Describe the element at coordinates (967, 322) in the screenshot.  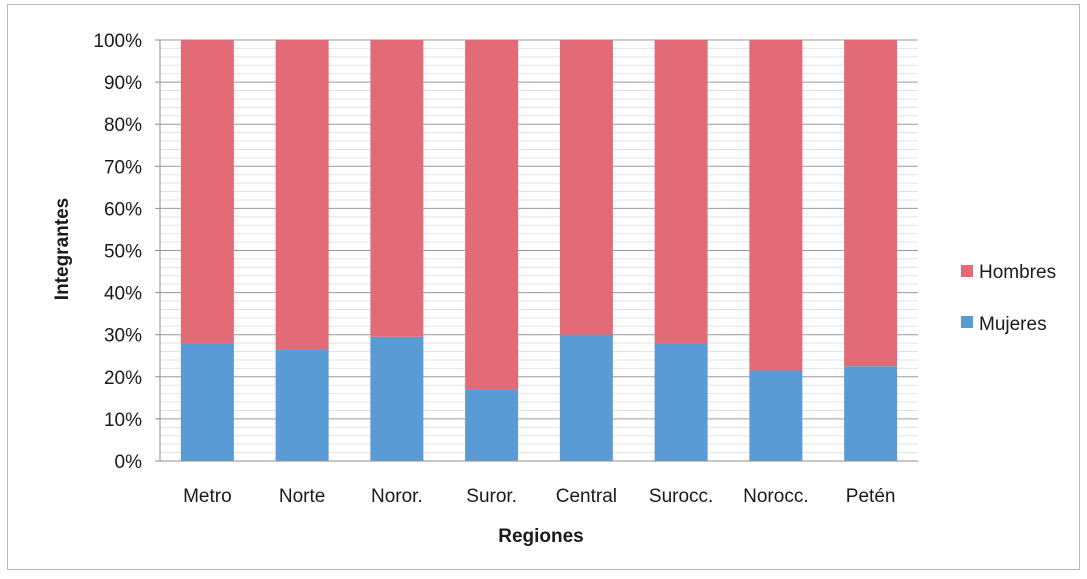
I see `legend-swatch-mujeres` at that location.